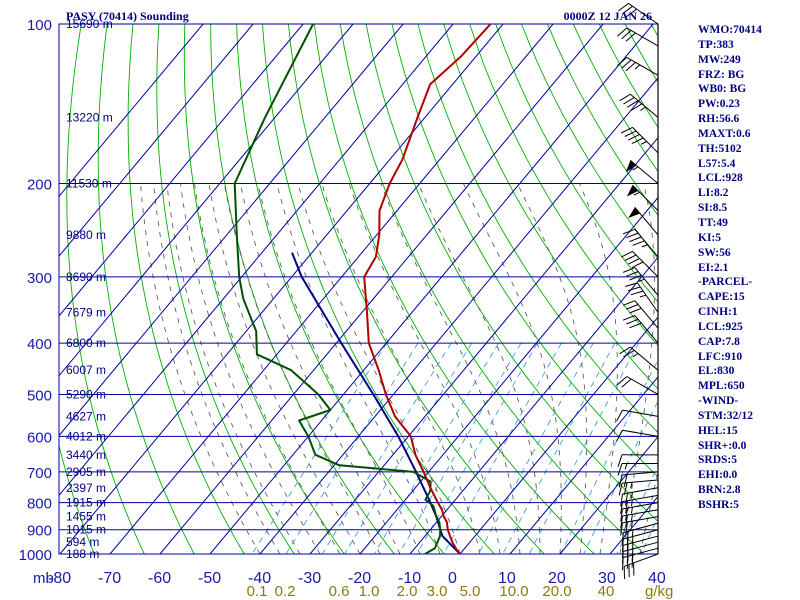 This screenshot has height=600, width=800. Describe the element at coordinates (369, 591) in the screenshot. I see `mixing-ratio-label: 1.0` at that location.